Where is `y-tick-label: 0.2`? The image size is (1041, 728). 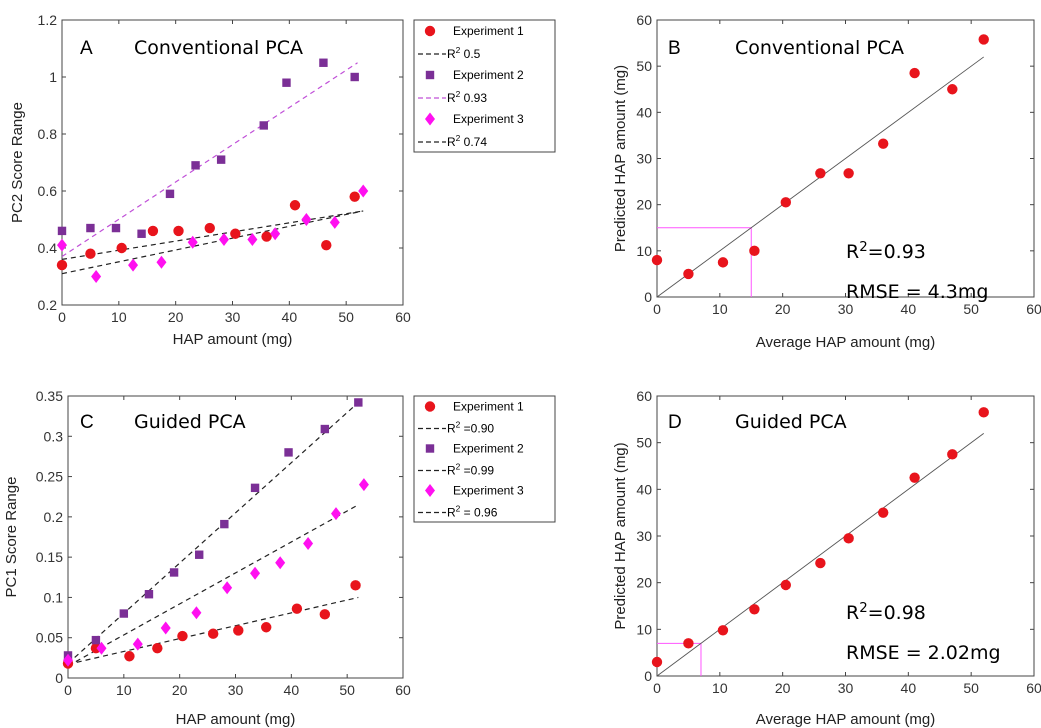
y-tick-label: 0.2 is located at coordinates (54, 517).